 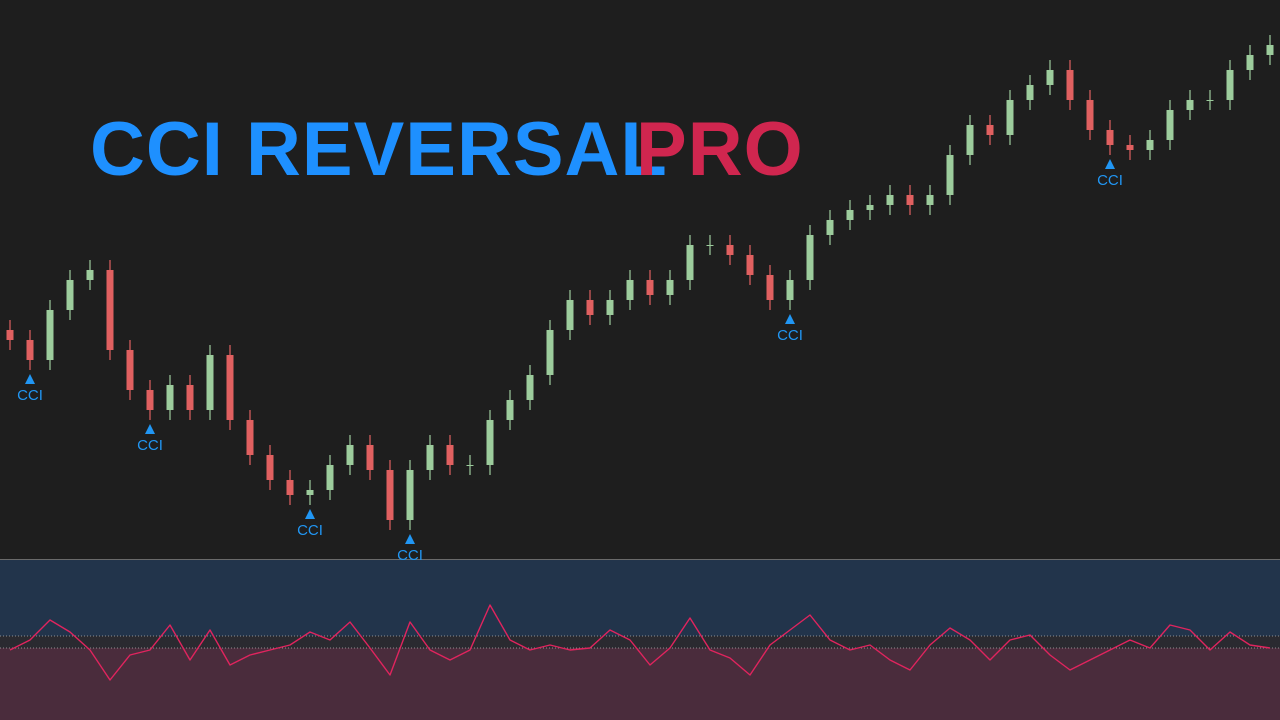 What do you see at coordinates (720, 149) in the screenshot?
I see `chart-title-accent: PRO` at bounding box center [720, 149].